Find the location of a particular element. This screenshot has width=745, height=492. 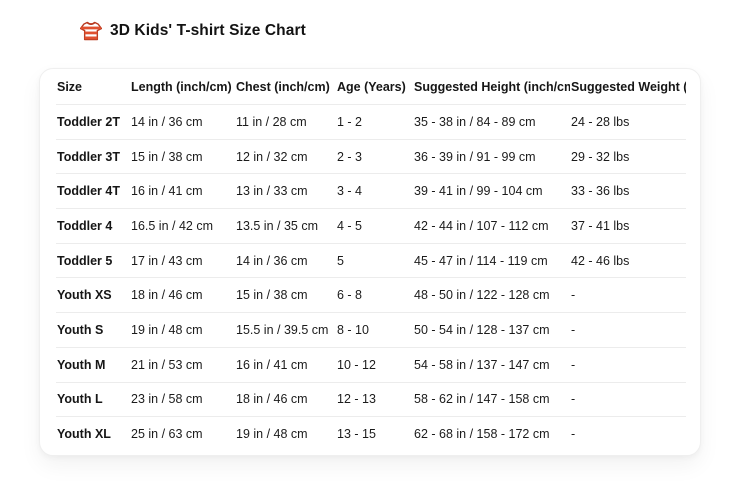

value-cell: 11 in / 28 cm is located at coordinates (285, 122).